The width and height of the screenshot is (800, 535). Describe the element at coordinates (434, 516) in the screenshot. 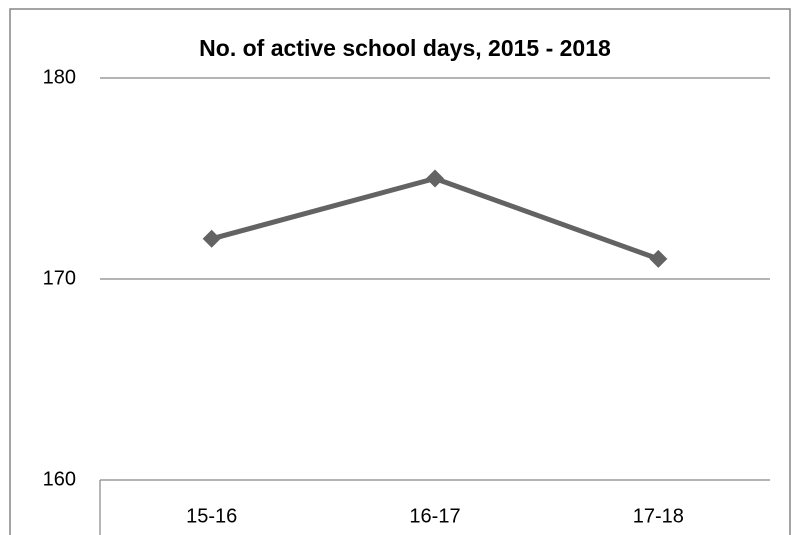

I see `x-tick-label: 16-17` at that location.